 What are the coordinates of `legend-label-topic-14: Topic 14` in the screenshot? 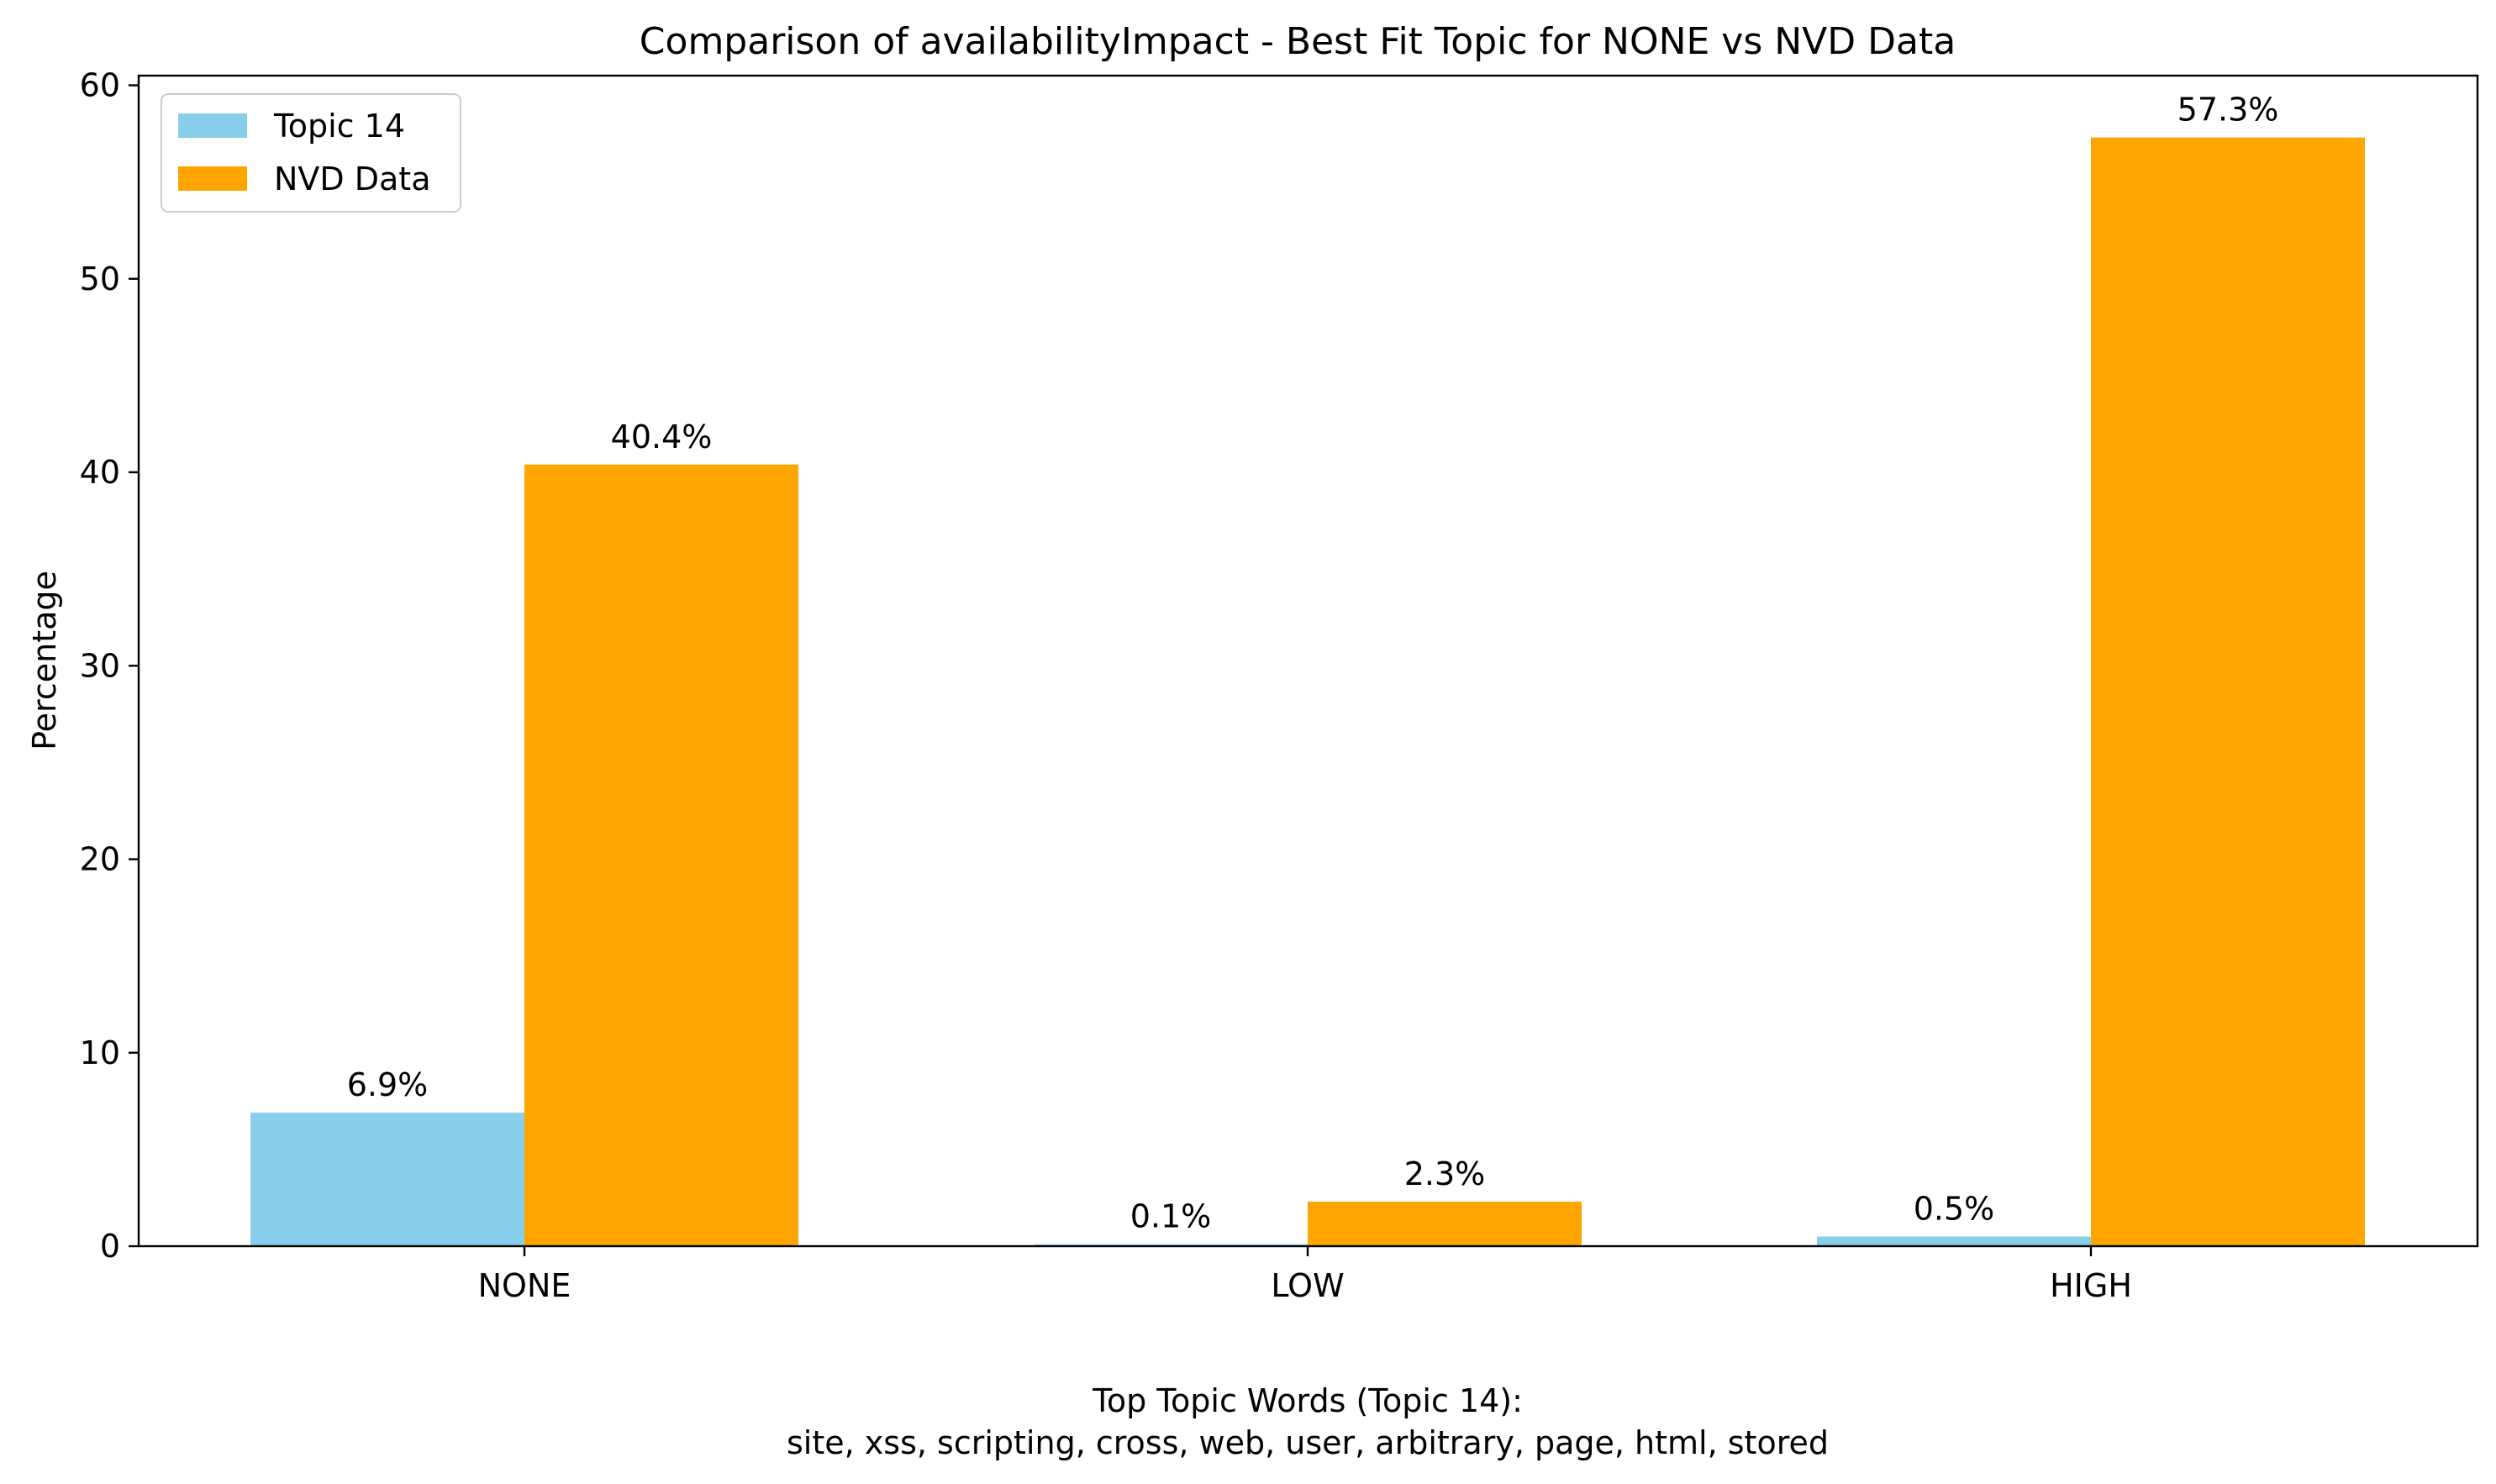 It's located at (339, 126).